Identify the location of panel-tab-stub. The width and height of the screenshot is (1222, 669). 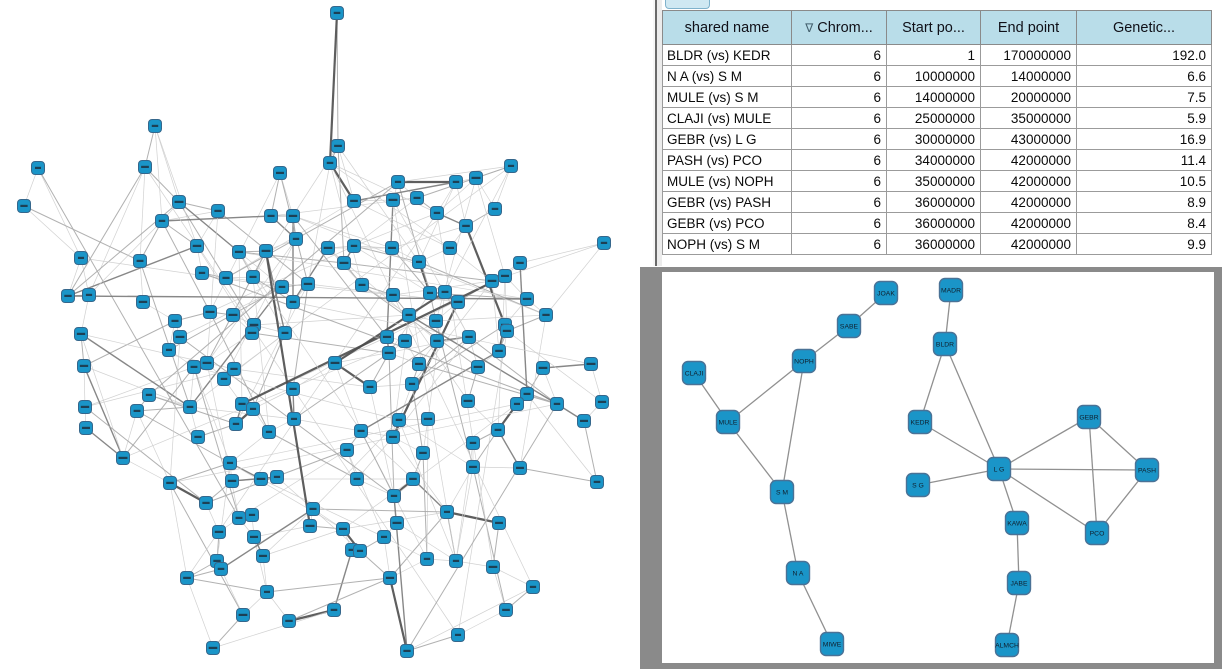
(687, 4).